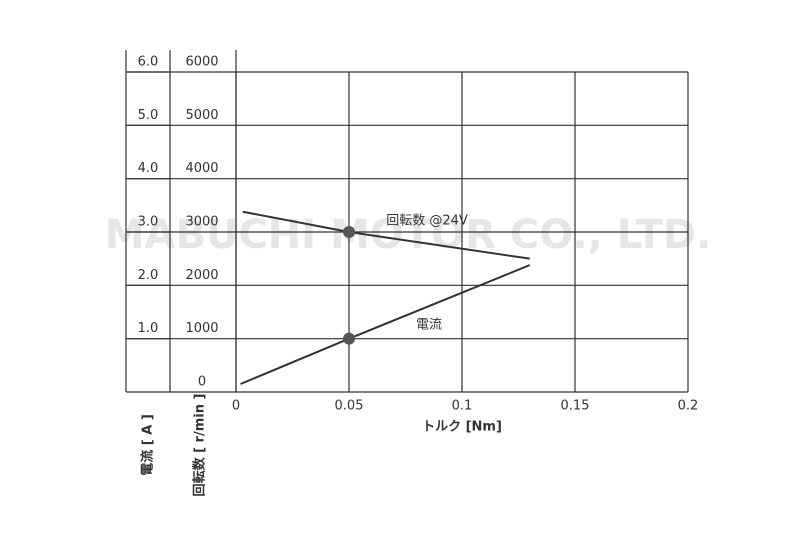 The width and height of the screenshot is (797, 557). Describe the element at coordinates (688, 406) in the screenshot. I see `x-tick-label: 0.2` at that location.